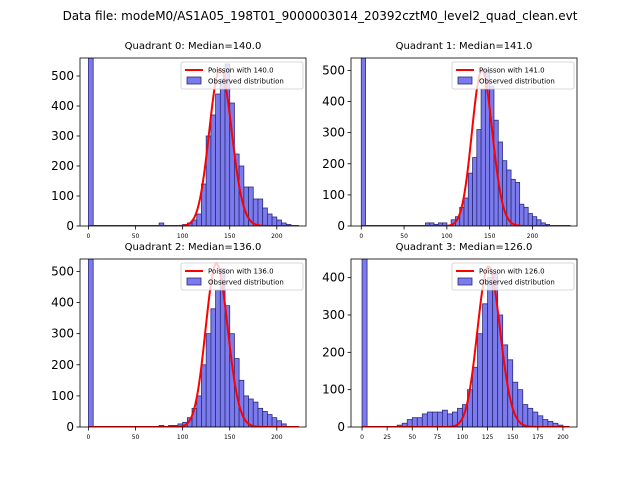  What do you see at coordinates (62, 196) in the screenshot?
I see `y-tick-label: 100` at bounding box center [62, 196].